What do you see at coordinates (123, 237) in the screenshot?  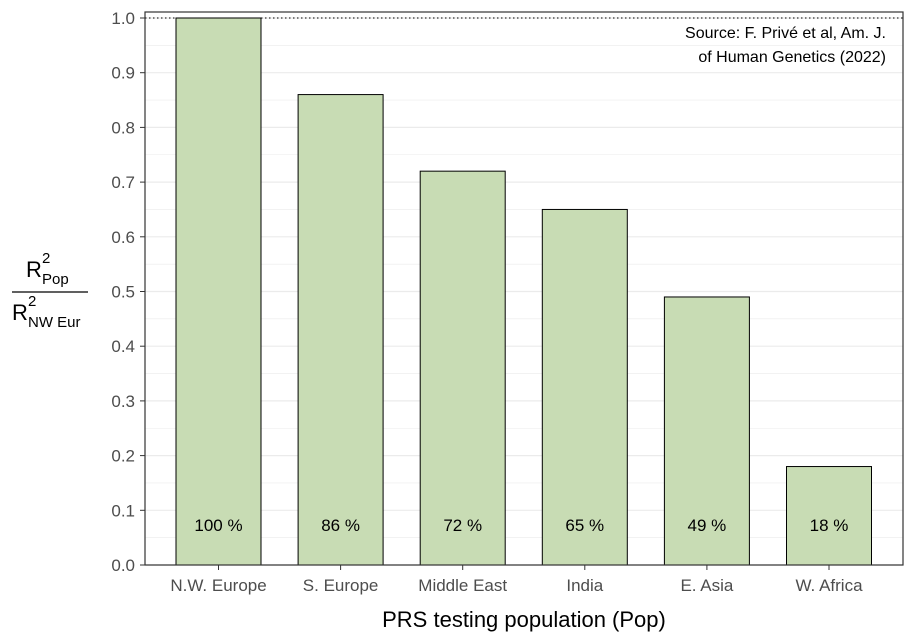 I see `y-tick-label: 0.6` at bounding box center [123, 237].